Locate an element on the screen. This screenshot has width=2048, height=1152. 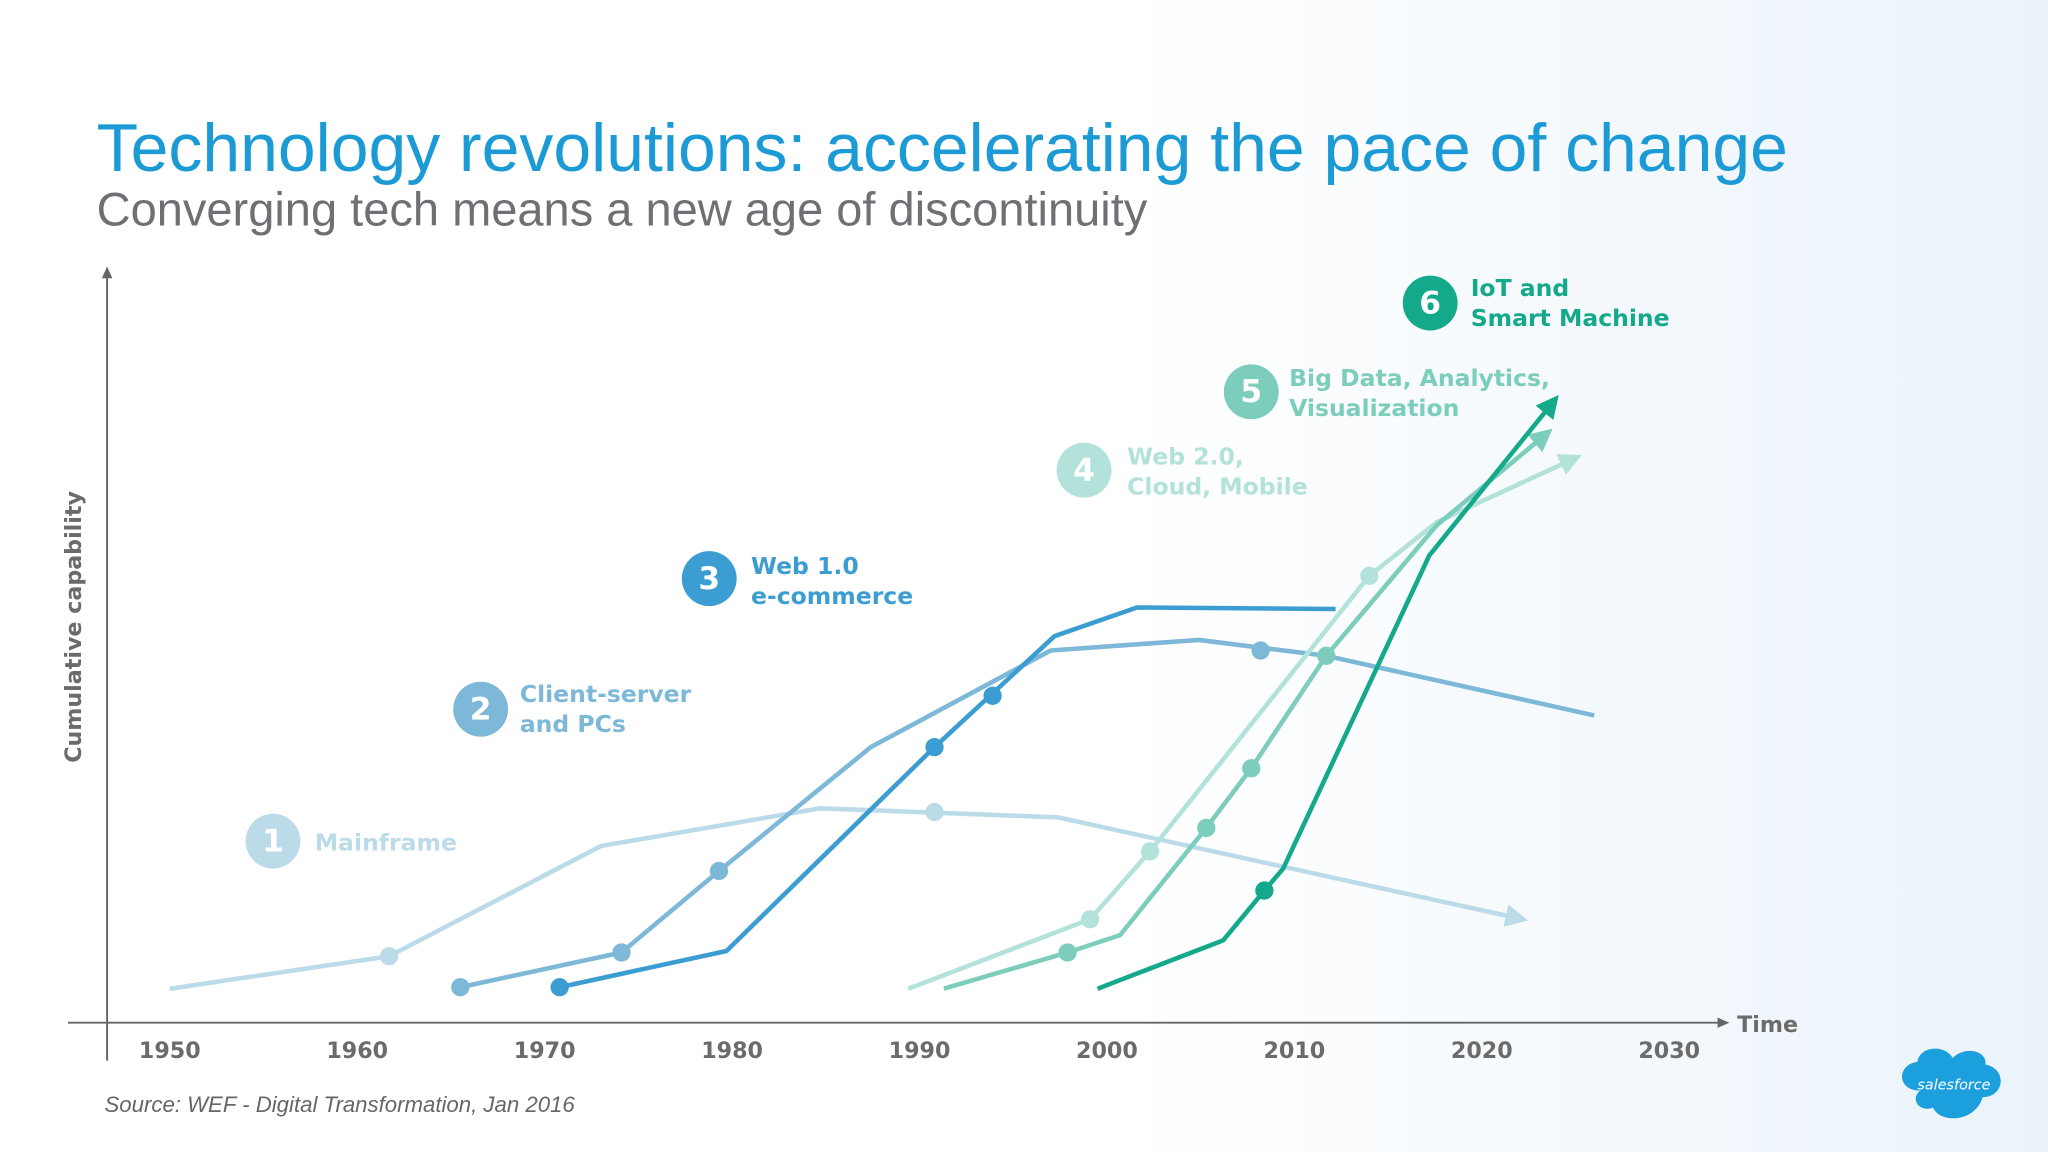
series-label: Client-server is located at coordinates (606, 694).